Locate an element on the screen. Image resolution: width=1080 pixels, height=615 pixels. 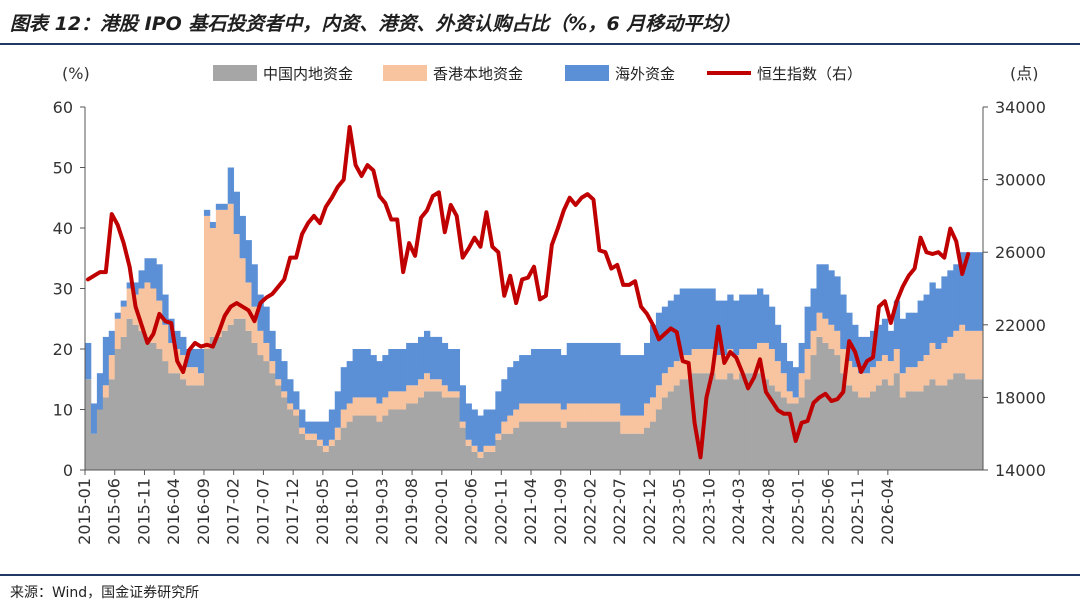
legend-label-overseas: 海外资金 is located at coordinates (645, 74).